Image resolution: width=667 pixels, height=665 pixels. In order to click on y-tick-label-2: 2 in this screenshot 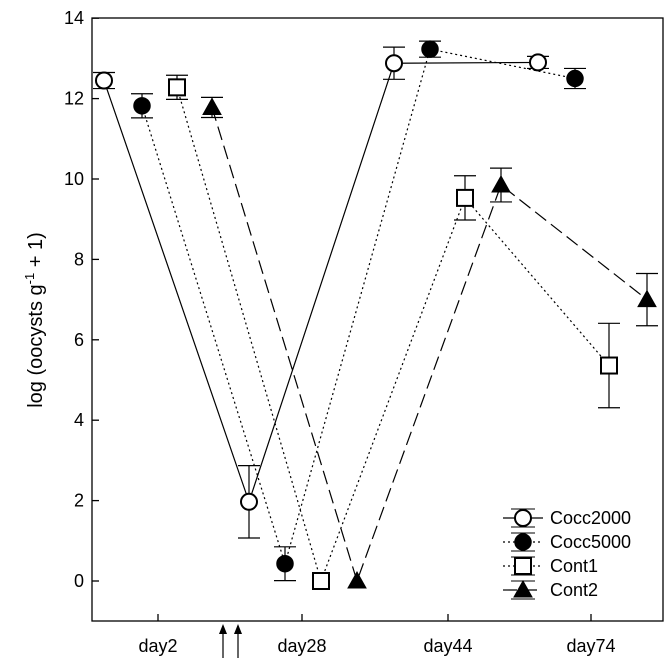, I will do `click(79, 501)`.